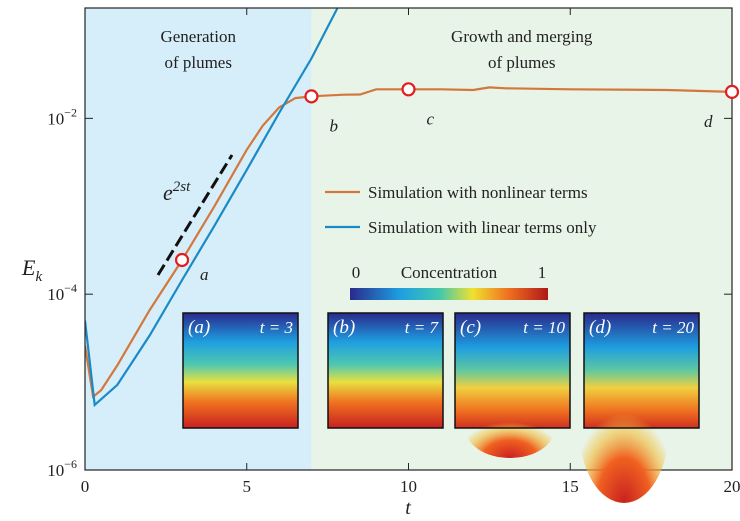 The width and height of the screenshot is (740, 521). I want to click on y-tick-label: 10⁻⁴, so click(62, 292).